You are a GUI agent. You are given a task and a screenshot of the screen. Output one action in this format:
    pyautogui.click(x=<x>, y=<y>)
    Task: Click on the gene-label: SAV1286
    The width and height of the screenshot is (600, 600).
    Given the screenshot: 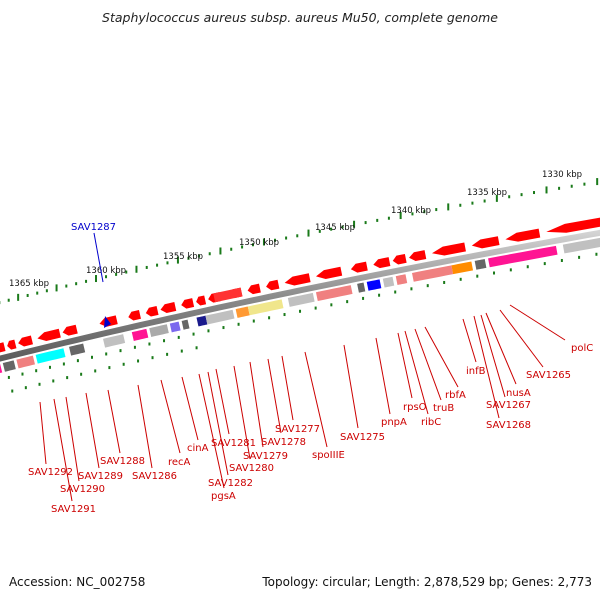 What is the action you would take?
    pyautogui.click(x=154, y=476)
    